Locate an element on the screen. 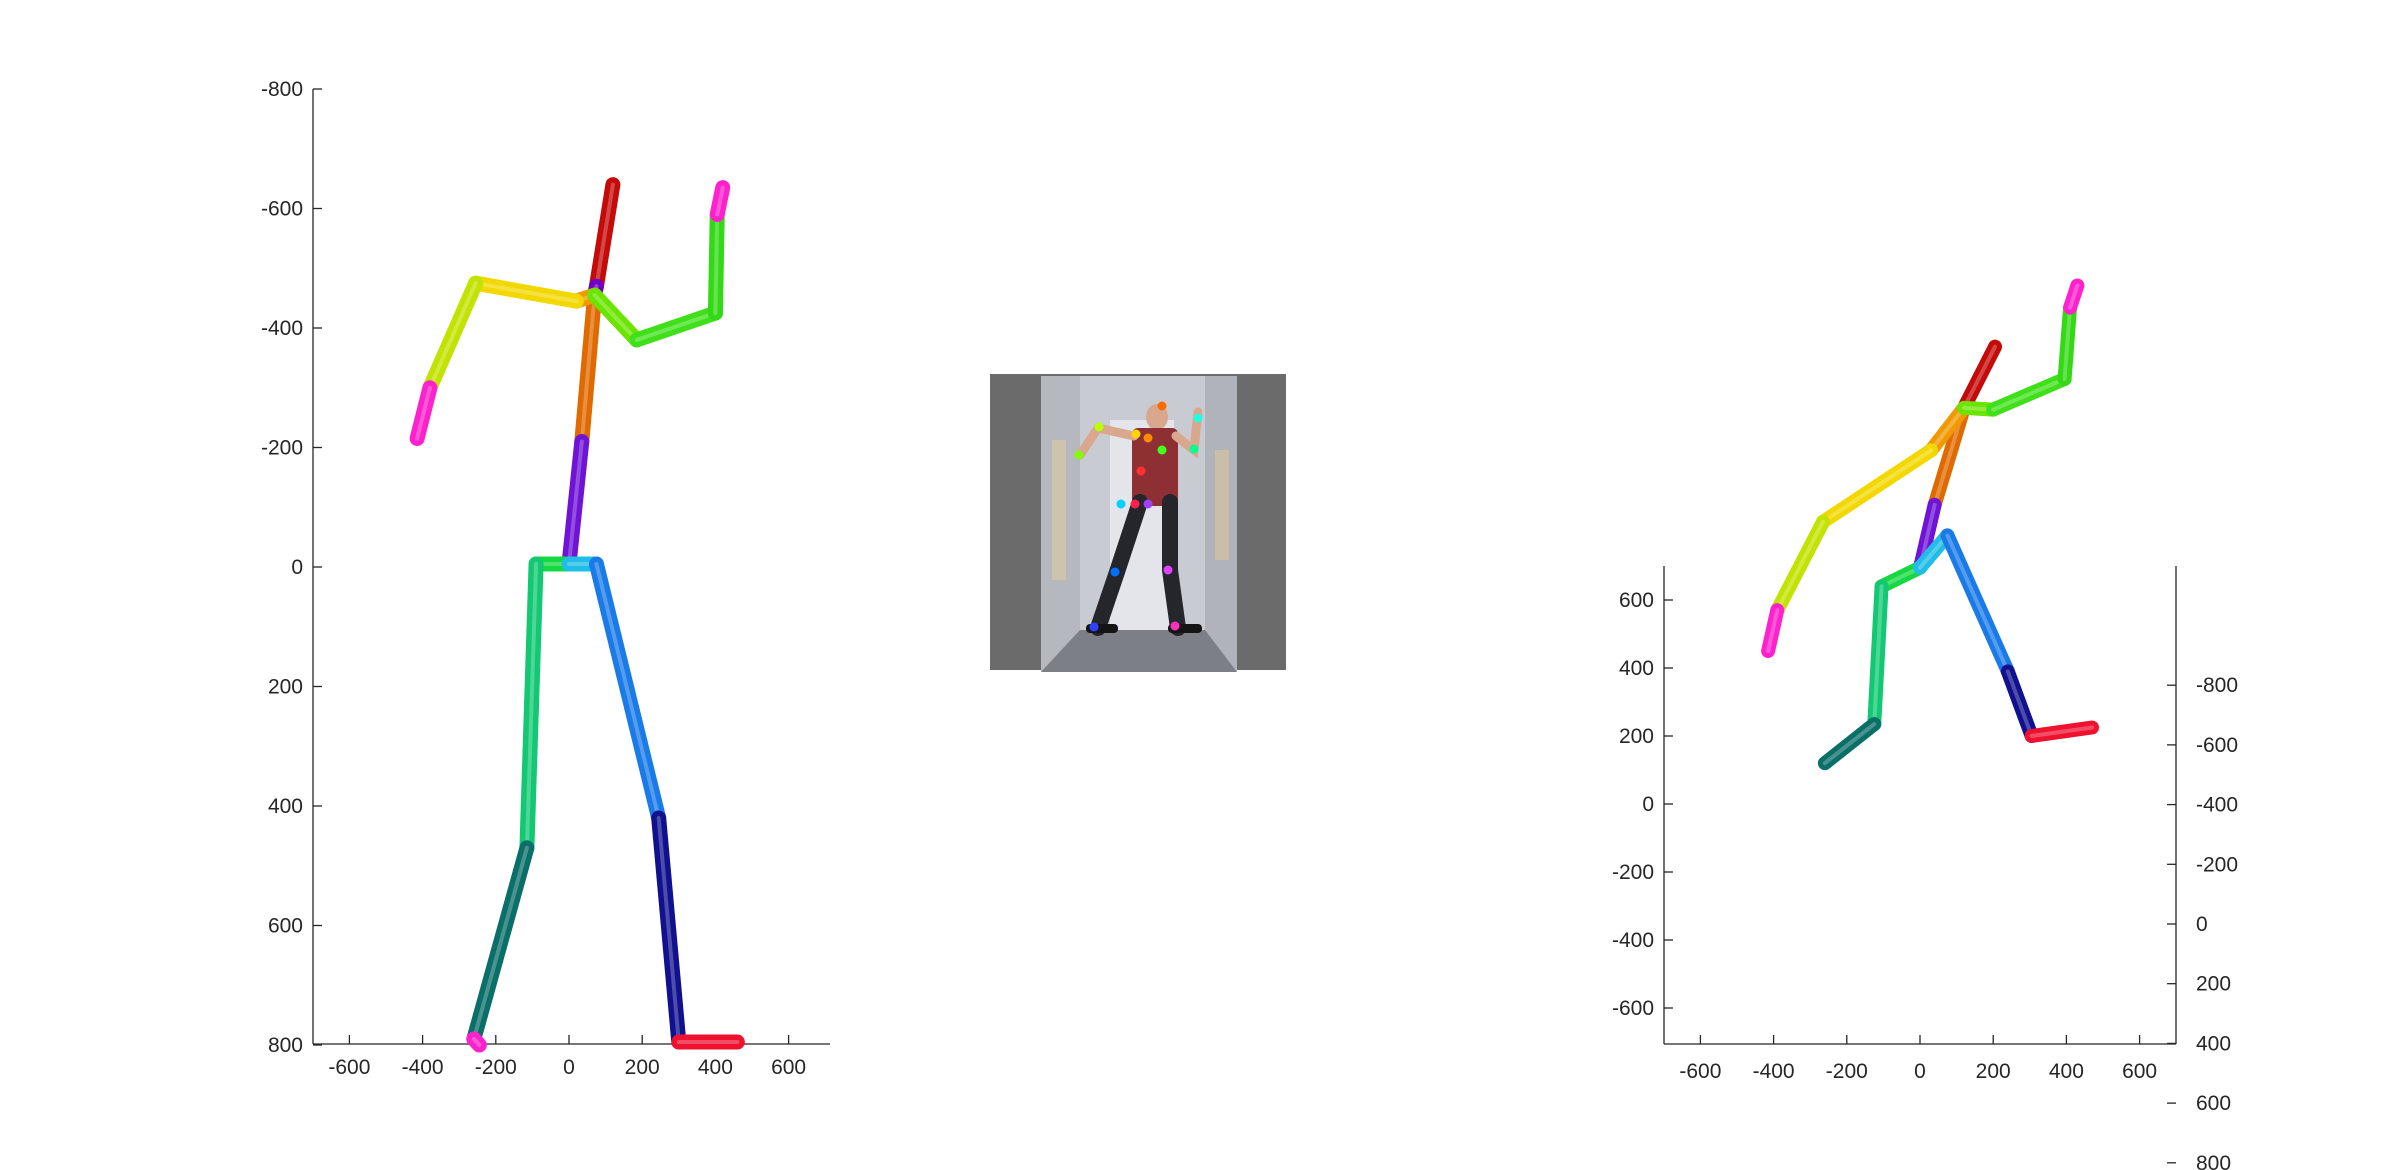 Image resolution: width=2400 pixels, height=1170 pixels. y-tick-label: -200 is located at coordinates (282, 448).